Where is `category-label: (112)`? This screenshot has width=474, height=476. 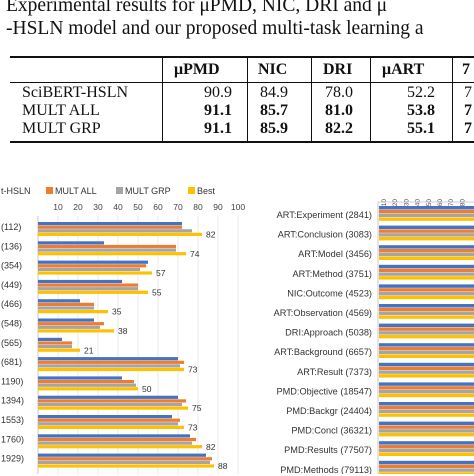
category-label: (112) is located at coordinates (11, 227).